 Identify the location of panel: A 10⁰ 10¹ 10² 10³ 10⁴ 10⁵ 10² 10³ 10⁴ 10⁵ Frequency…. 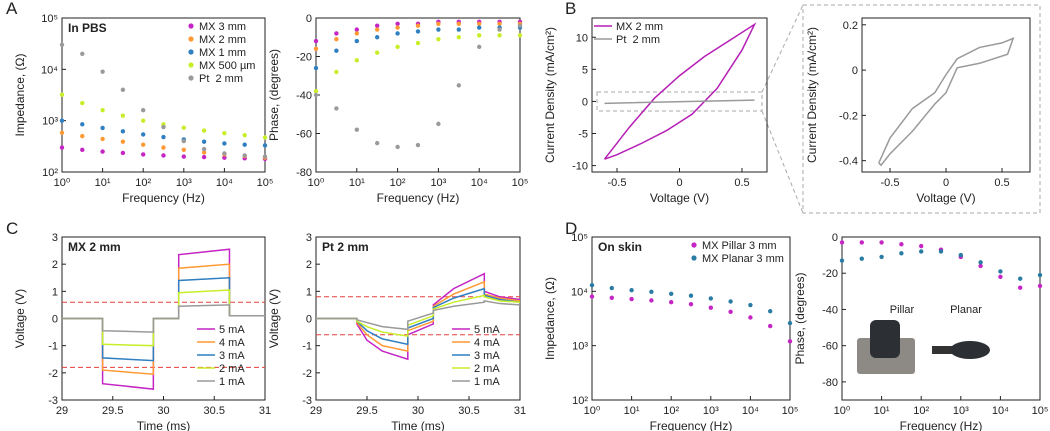
(139, 102).